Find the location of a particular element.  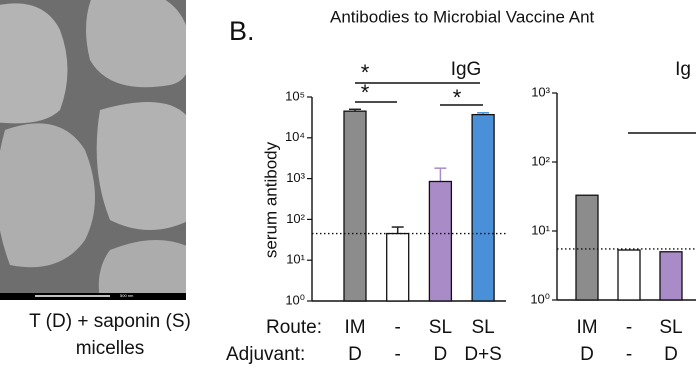

figure-title: Antibodies to Microbial Vaccine Ant is located at coordinates (462, 16).